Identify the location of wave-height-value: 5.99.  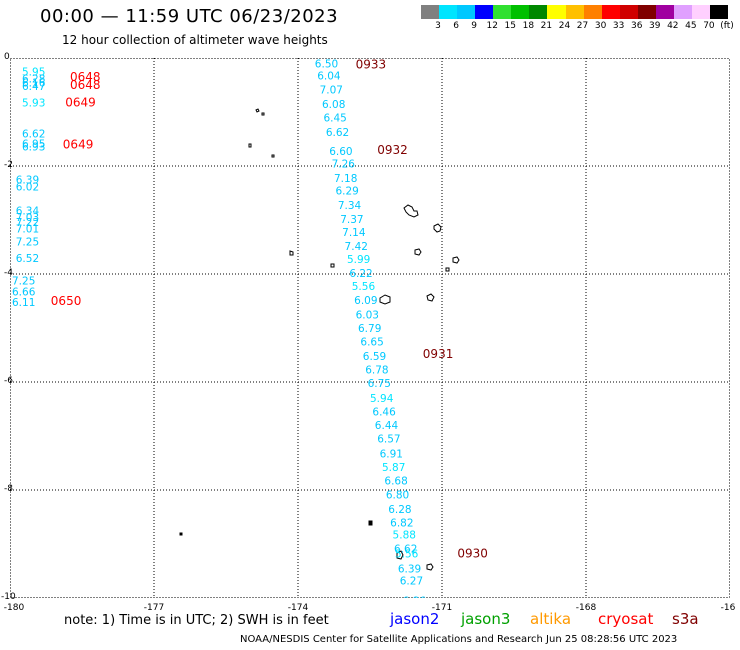
(358, 260).